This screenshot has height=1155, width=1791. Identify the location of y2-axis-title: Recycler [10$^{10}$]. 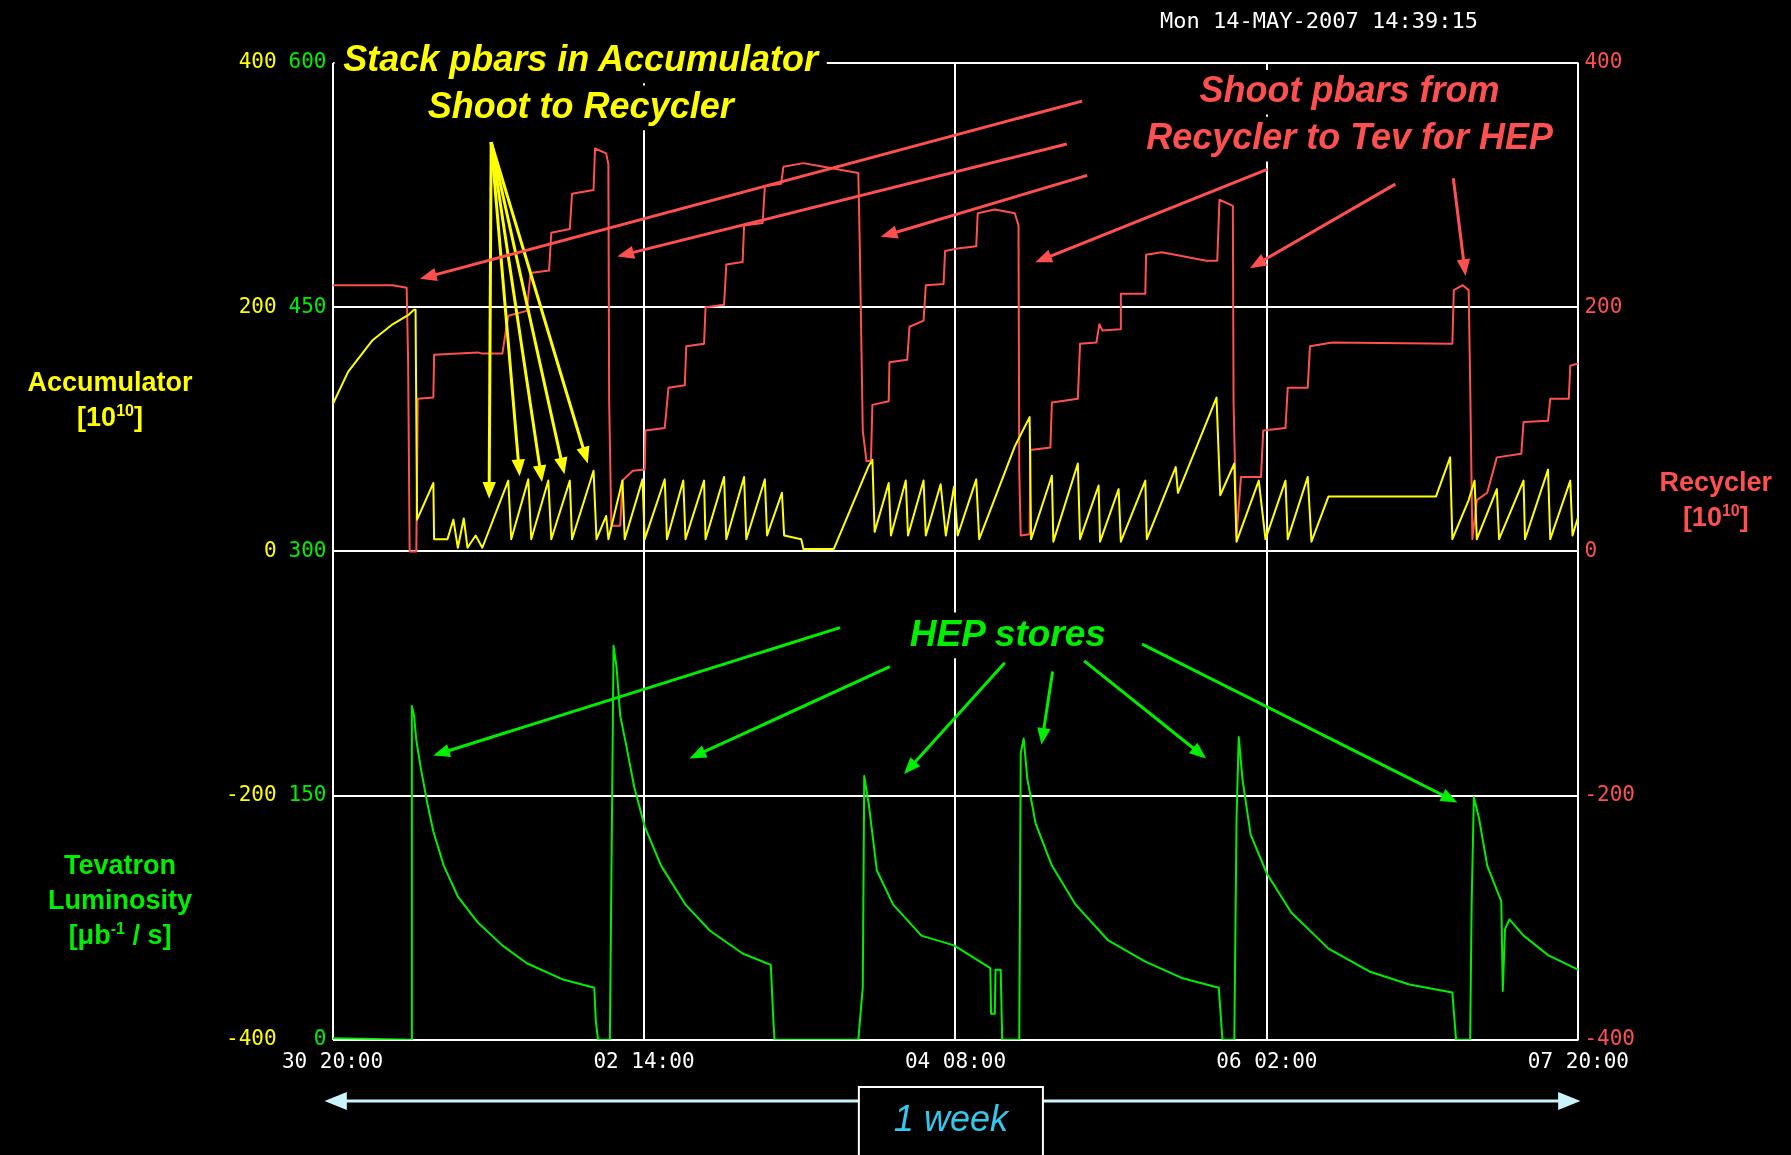
(1716, 500).